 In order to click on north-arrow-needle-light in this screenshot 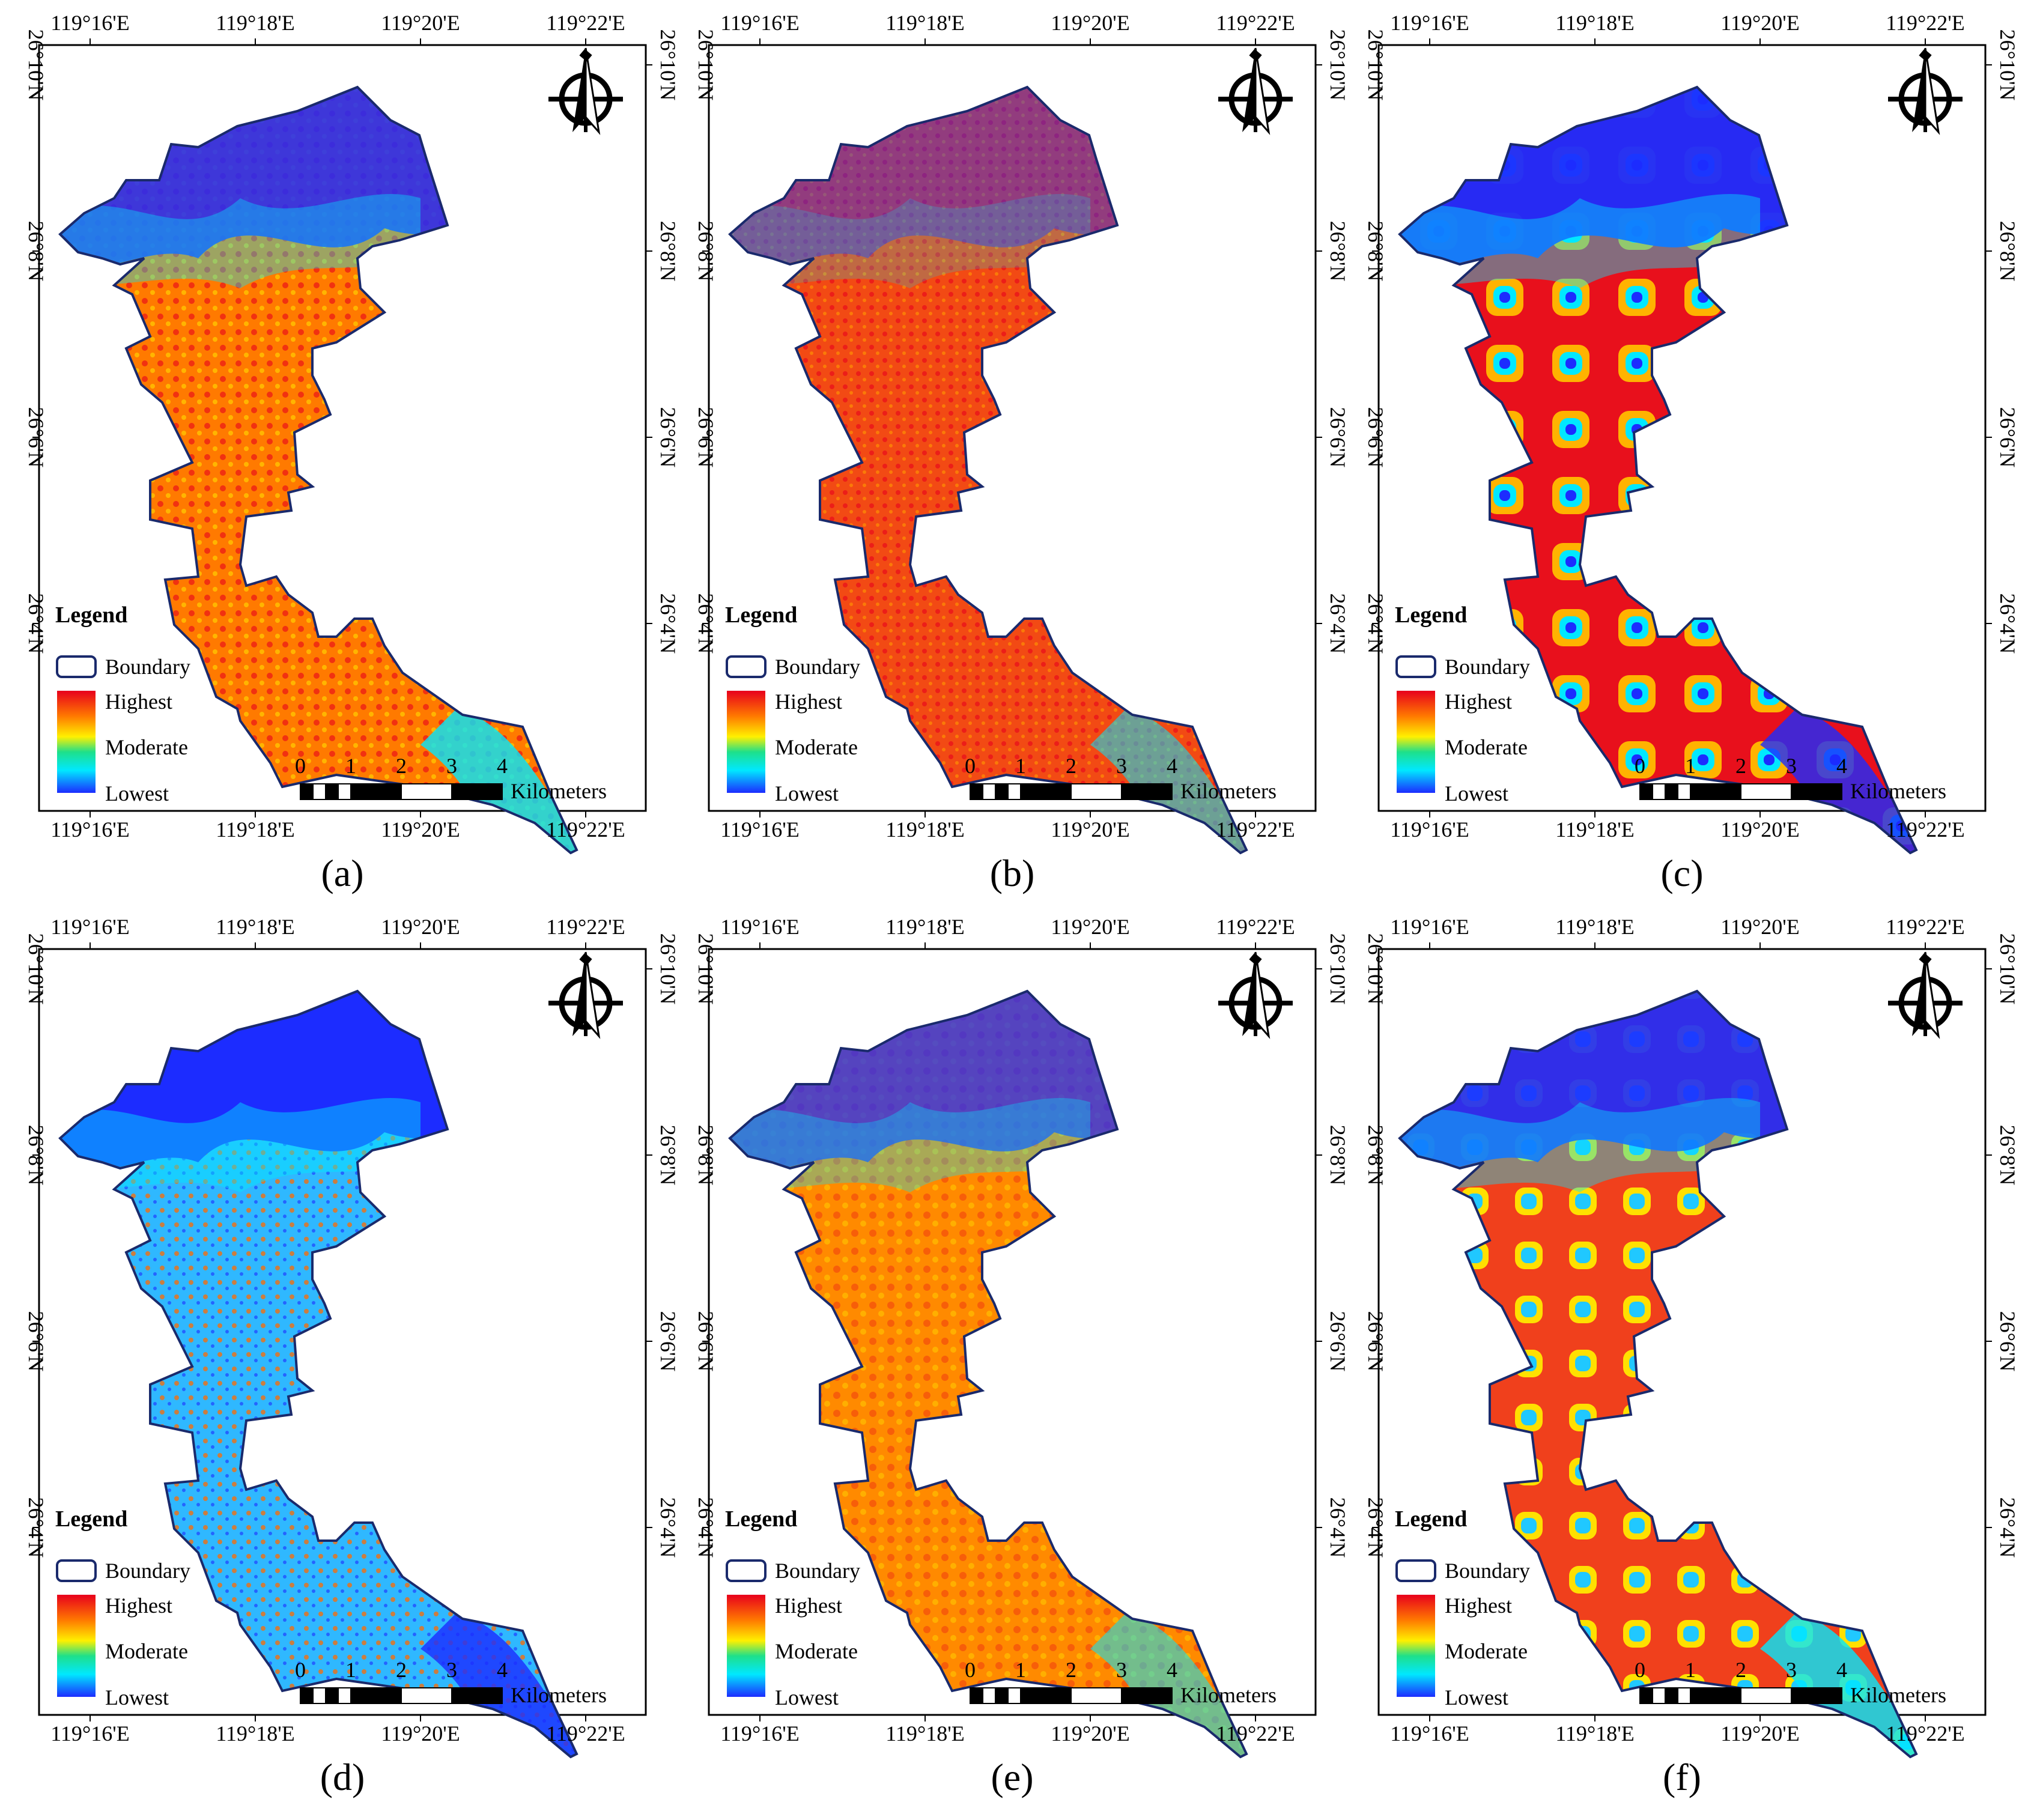, I will do `click(1262, 91)`.